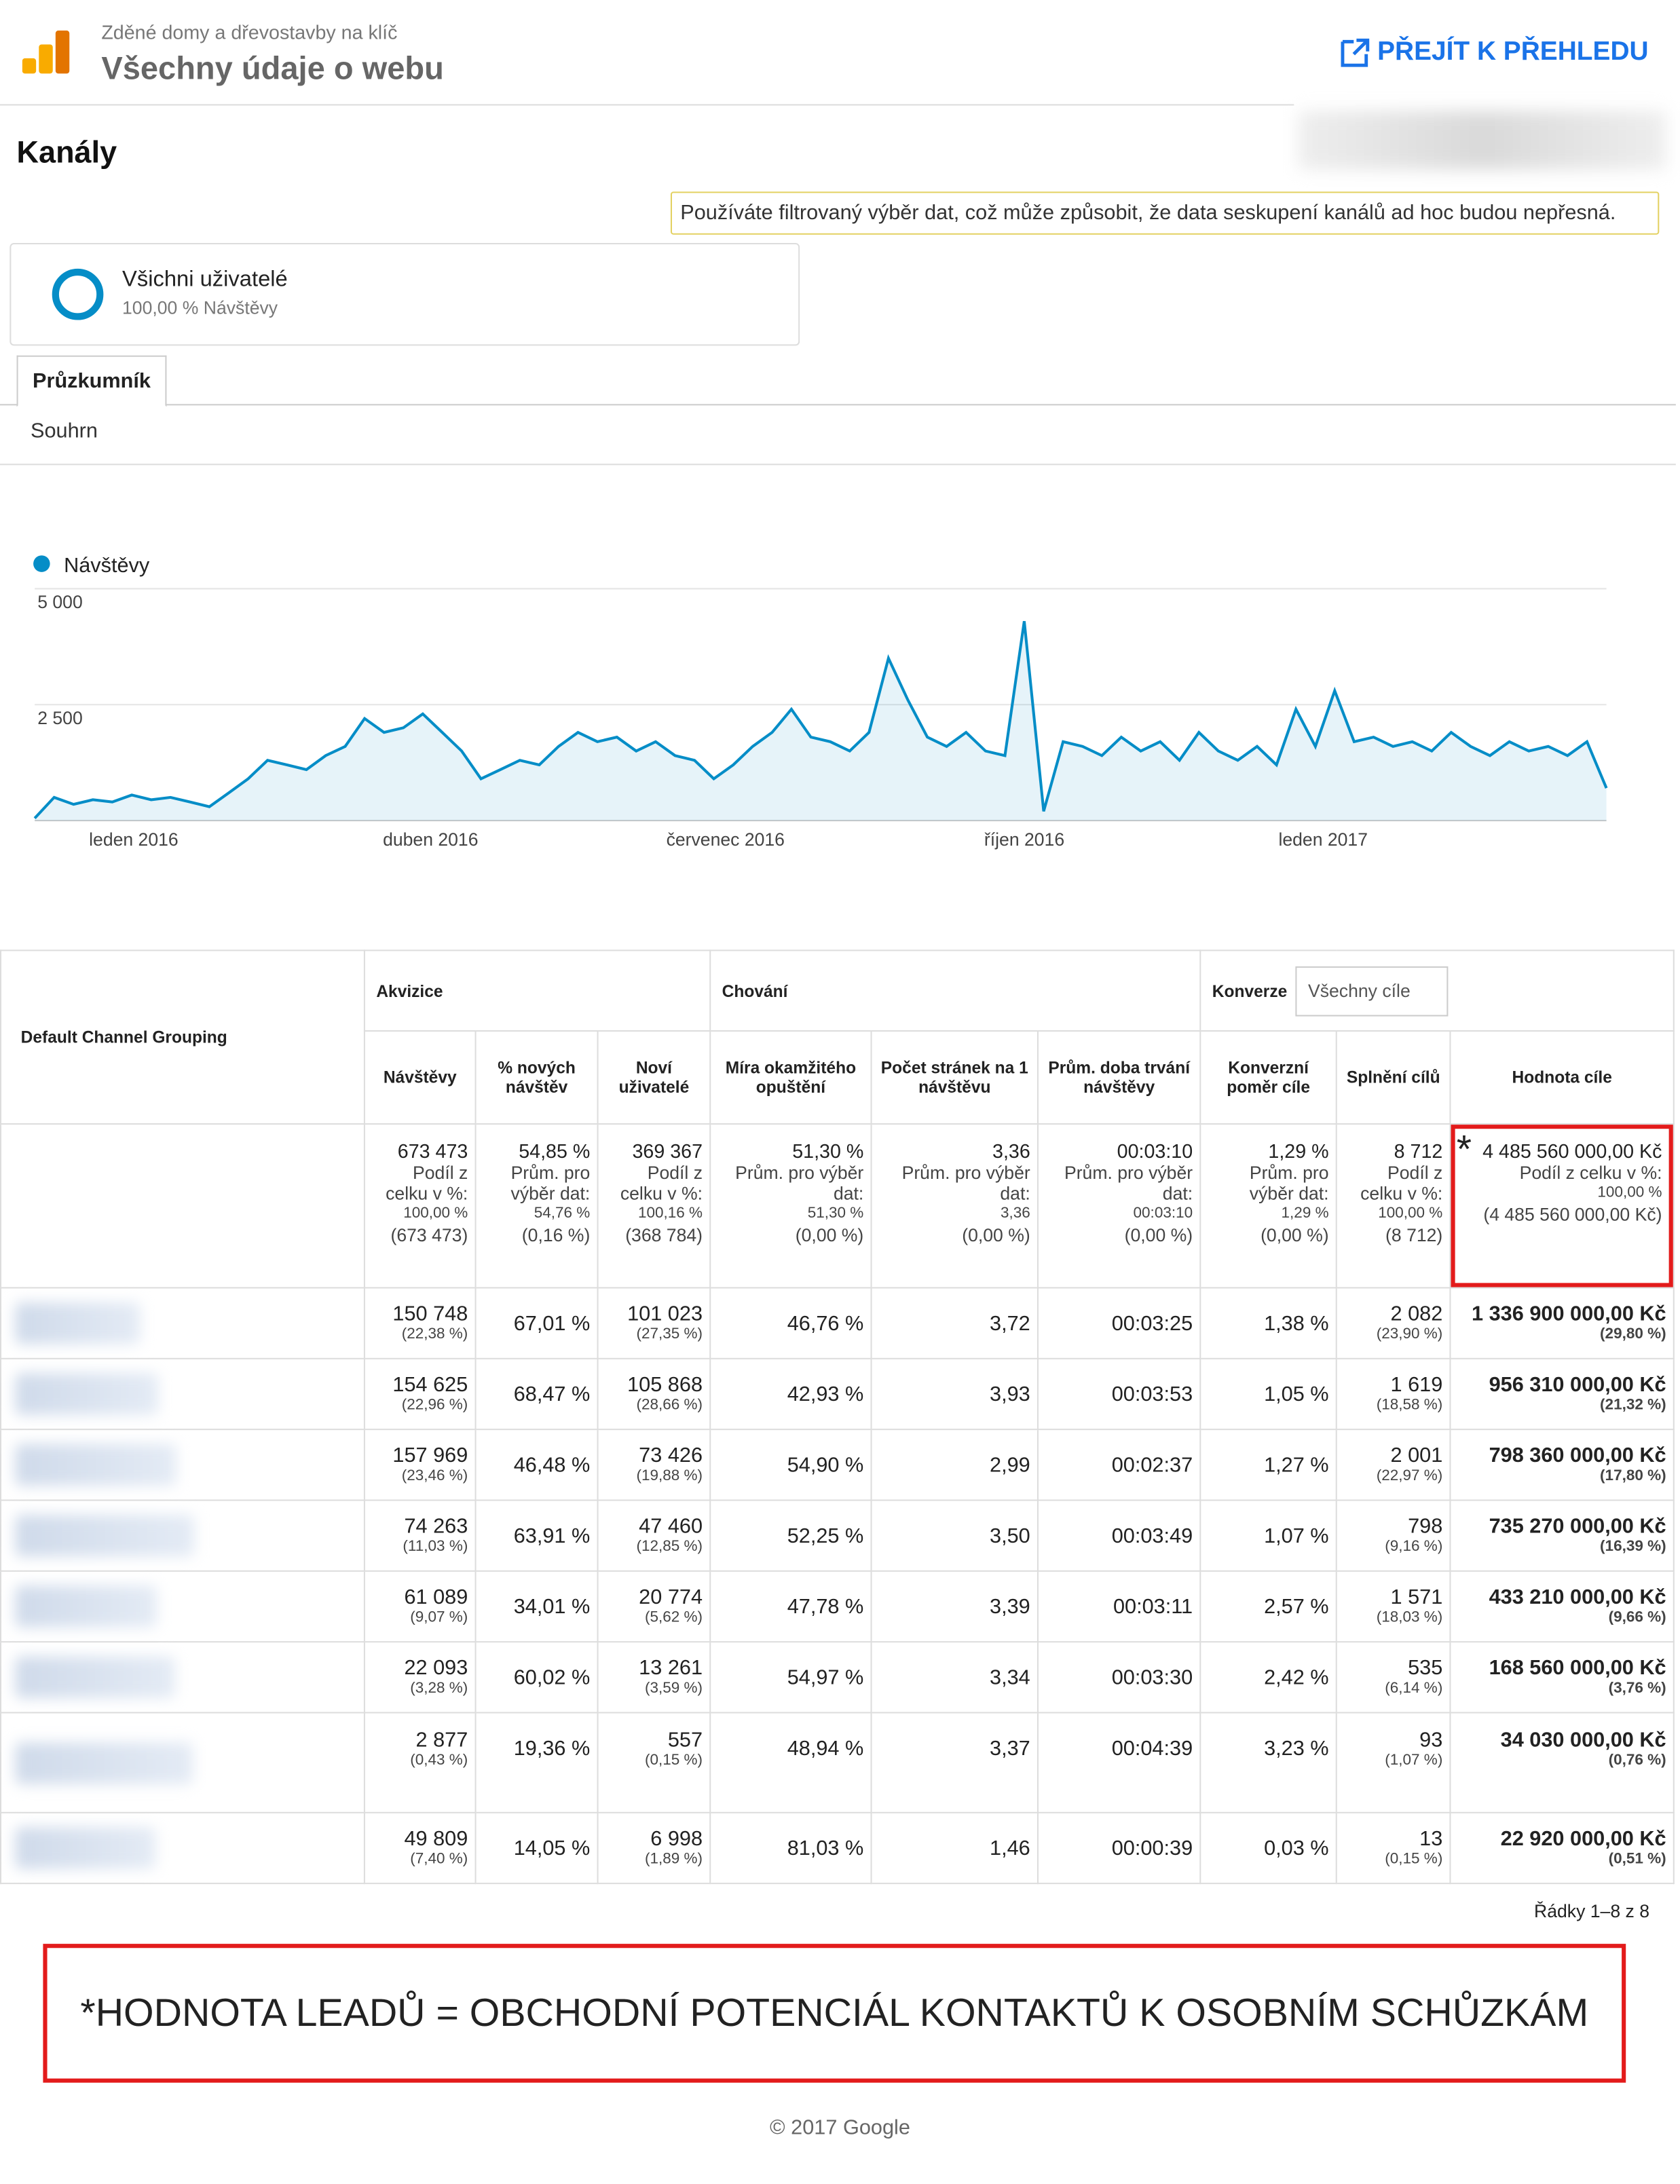  Describe the element at coordinates (439, 1688) in the screenshot. I see `cell-share: (3,28 %)` at that location.